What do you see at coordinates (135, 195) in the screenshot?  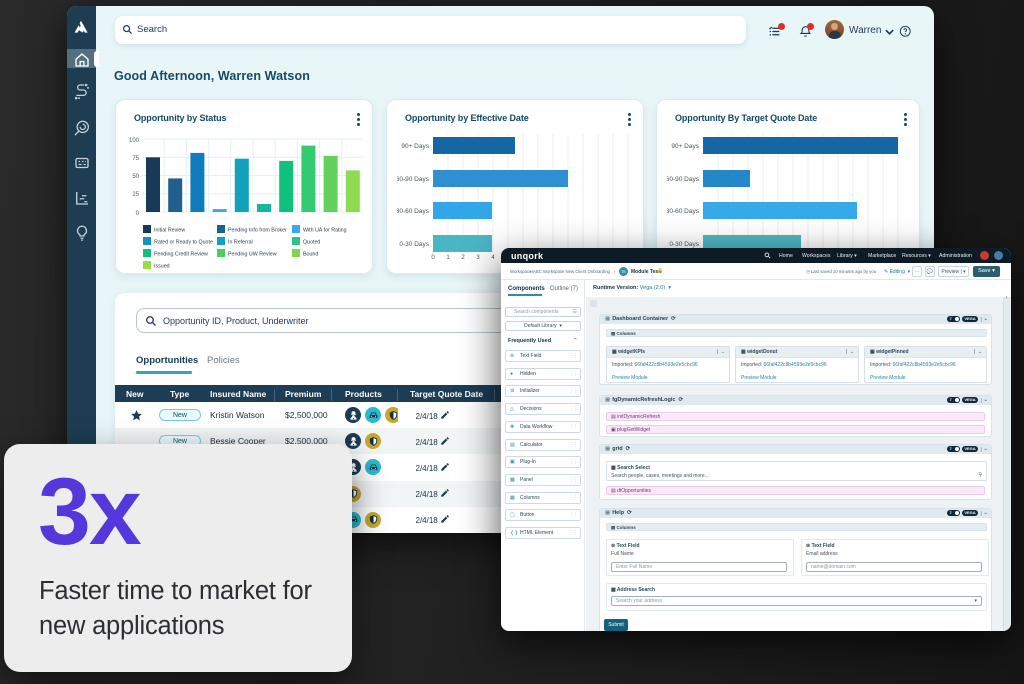 I see `svg-text: 25` at bounding box center [135, 195].